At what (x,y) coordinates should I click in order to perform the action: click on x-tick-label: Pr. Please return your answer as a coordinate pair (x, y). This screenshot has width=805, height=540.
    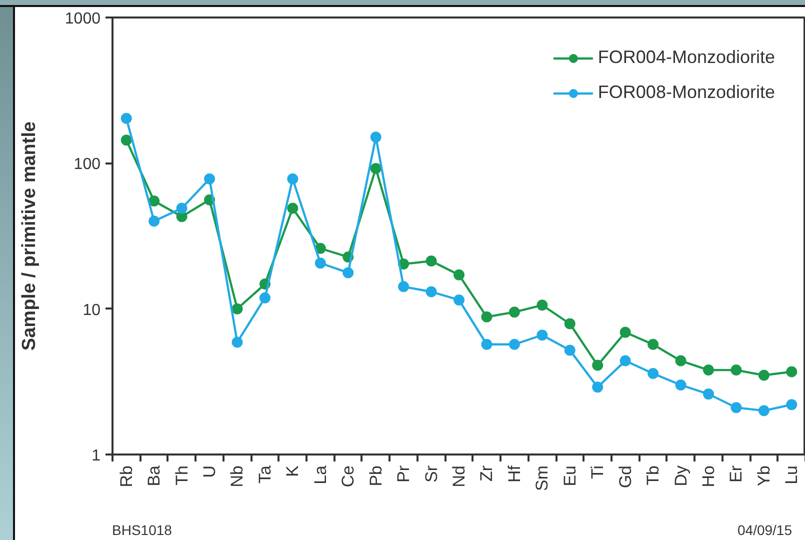
    Looking at the image, I should click on (404, 473).